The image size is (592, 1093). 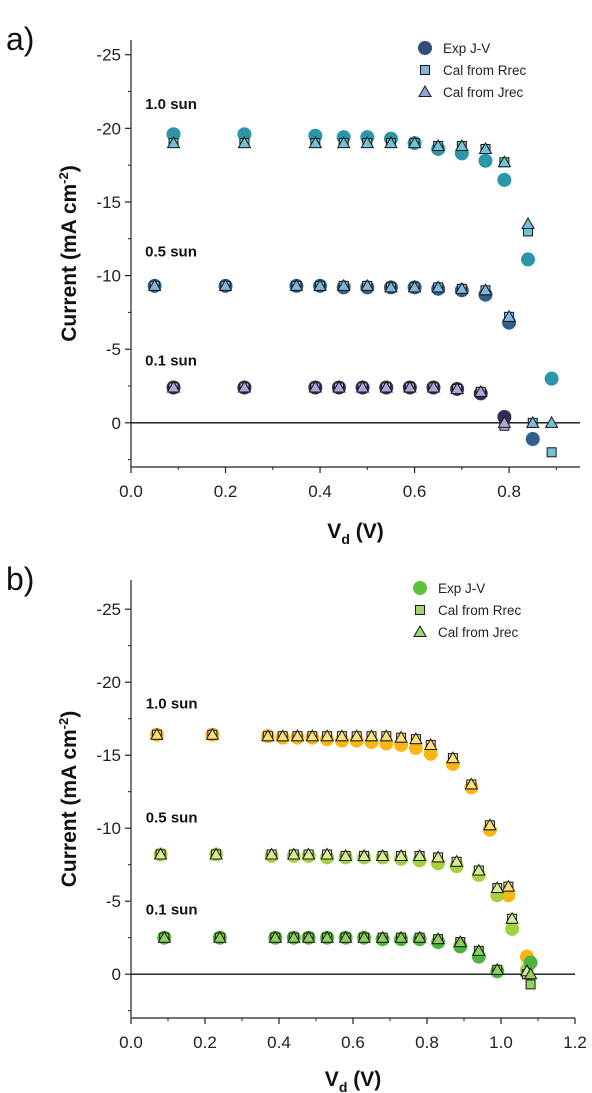 I want to click on panel-b-x-tick-label: 0.0, so click(x=131, y=1042).